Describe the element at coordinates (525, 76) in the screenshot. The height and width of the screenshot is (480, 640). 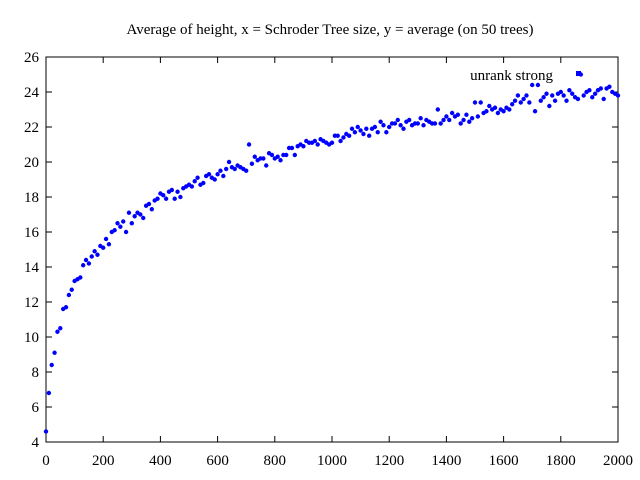
I see `legend: unrank strong` at that location.